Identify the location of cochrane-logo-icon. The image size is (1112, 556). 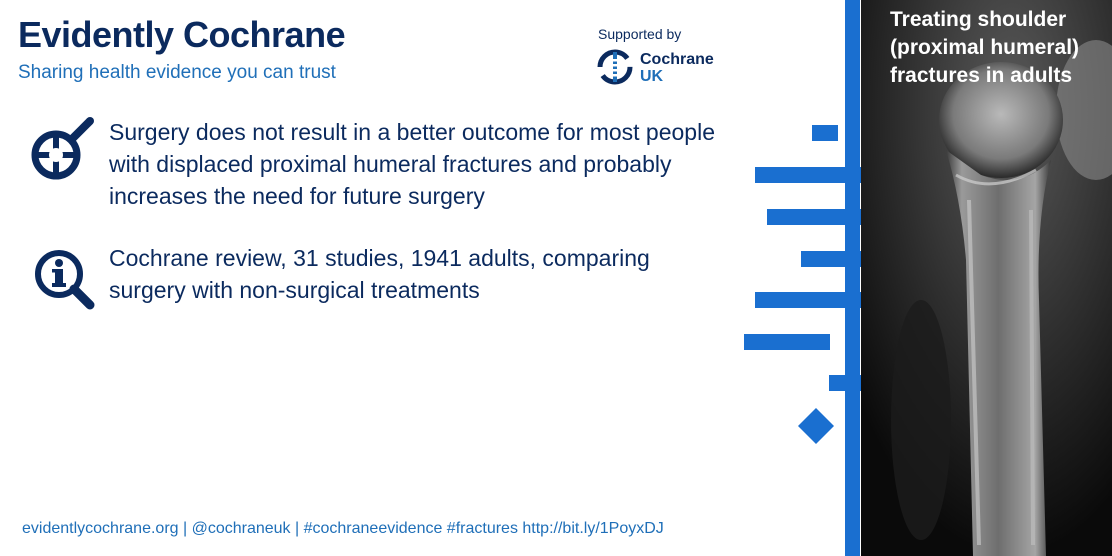
(615, 67).